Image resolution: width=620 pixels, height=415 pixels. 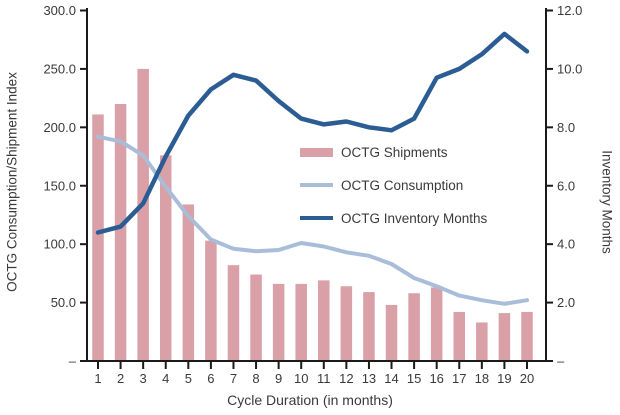 What do you see at coordinates (402, 185) in the screenshot?
I see `legend-label-consumption: OCTG Consumption` at bounding box center [402, 185].